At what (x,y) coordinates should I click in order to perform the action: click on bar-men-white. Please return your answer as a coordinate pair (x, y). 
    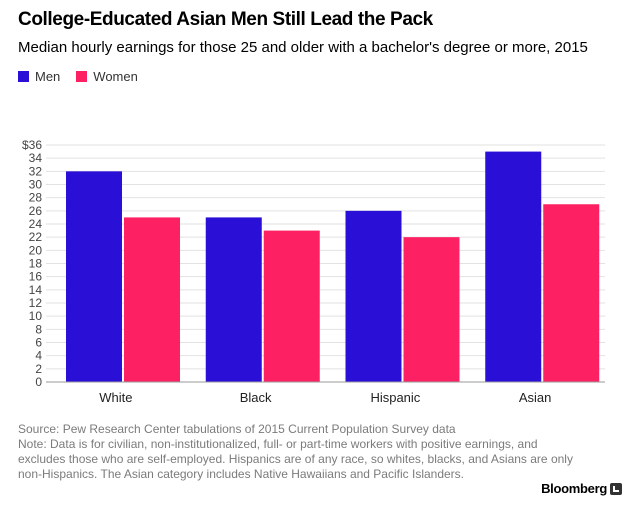
    Looking at the image, I should click on (94, 276).